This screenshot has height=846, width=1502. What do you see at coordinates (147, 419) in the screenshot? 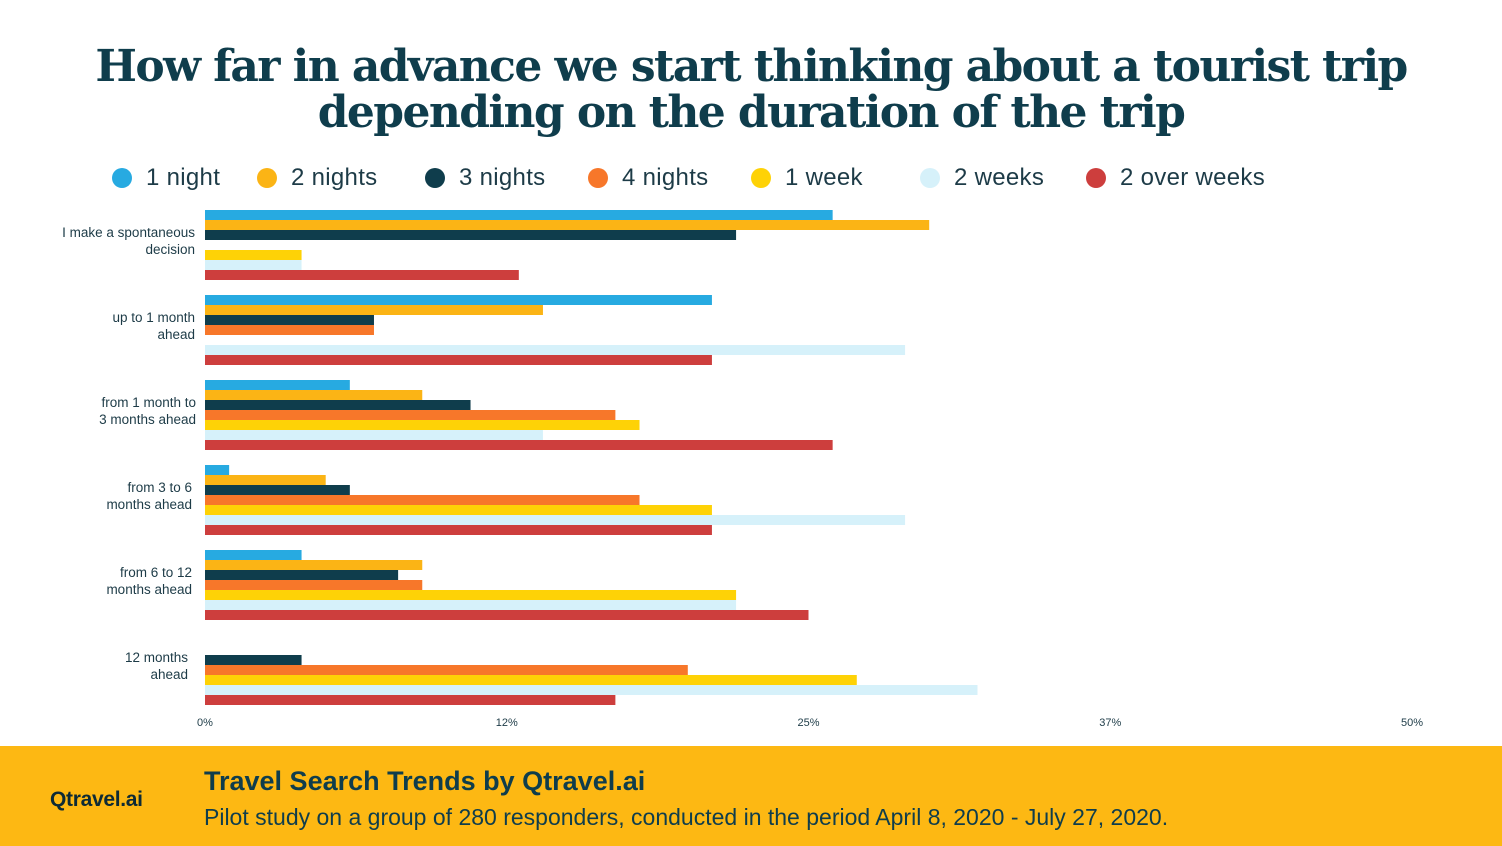
I see `category-label: 3 months ahead` at bounding box center [147, 419].